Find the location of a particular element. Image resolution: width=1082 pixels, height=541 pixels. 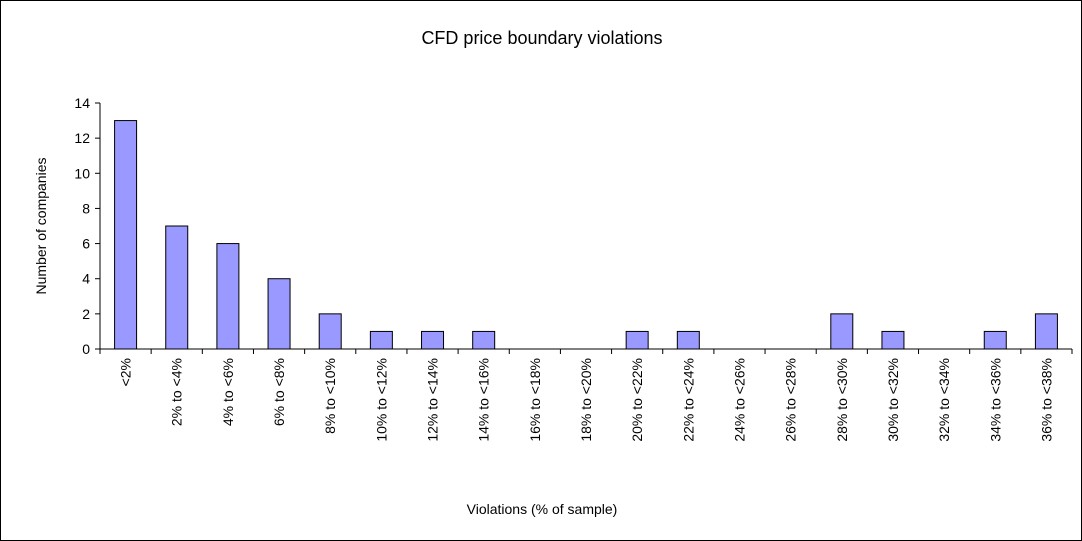

x-tick-label: 22% to <24% is located at coordinates (688, 400).